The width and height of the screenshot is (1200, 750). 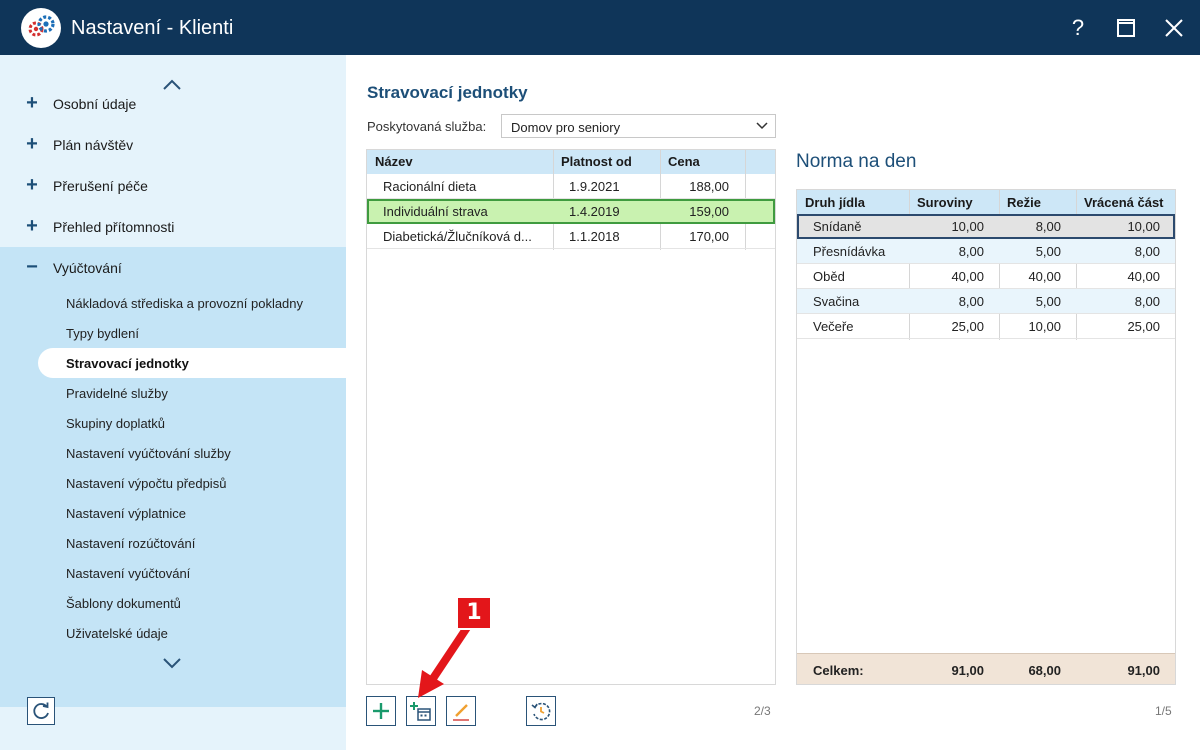 What do you see at coordinates (1044, 670) in the screenshot?
I see `total-rezie: 68,00` at bounding box center [1044, 670].